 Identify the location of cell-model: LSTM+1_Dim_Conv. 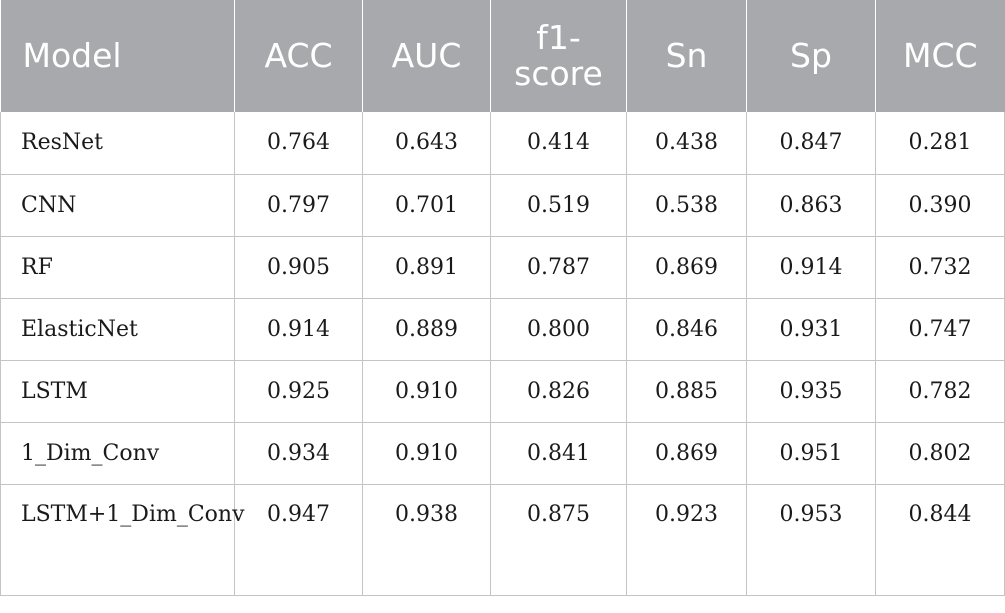
(122, 540).